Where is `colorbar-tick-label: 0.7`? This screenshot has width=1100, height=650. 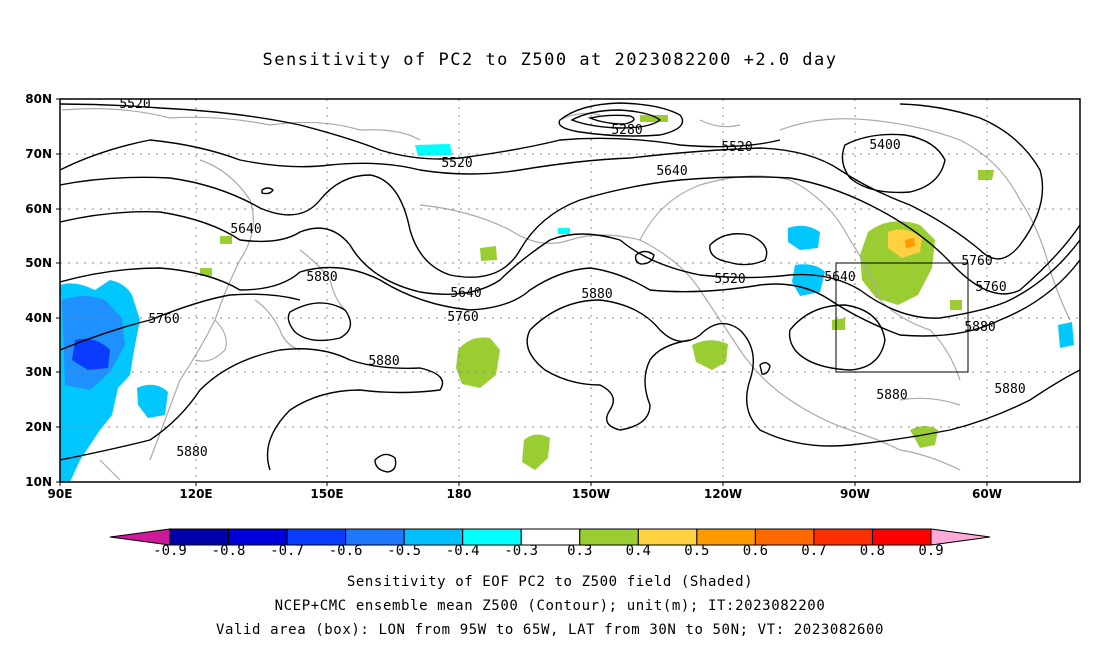
colorbar-tick-label: 0.7 is located at coordinates (814, 551).